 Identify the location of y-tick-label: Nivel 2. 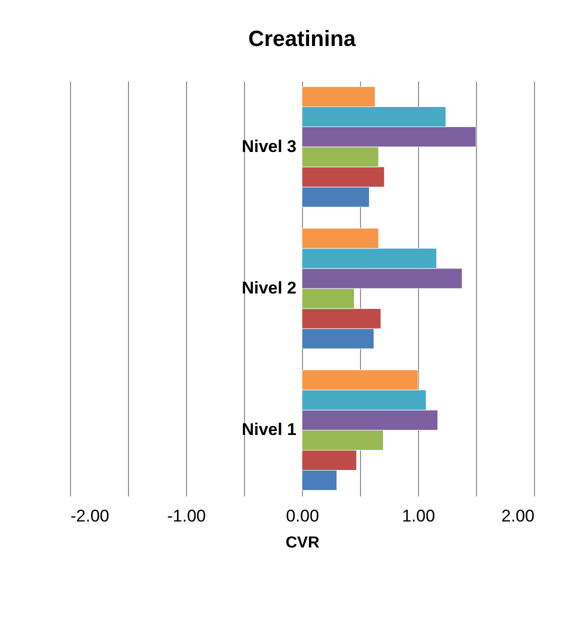
(269, 288).